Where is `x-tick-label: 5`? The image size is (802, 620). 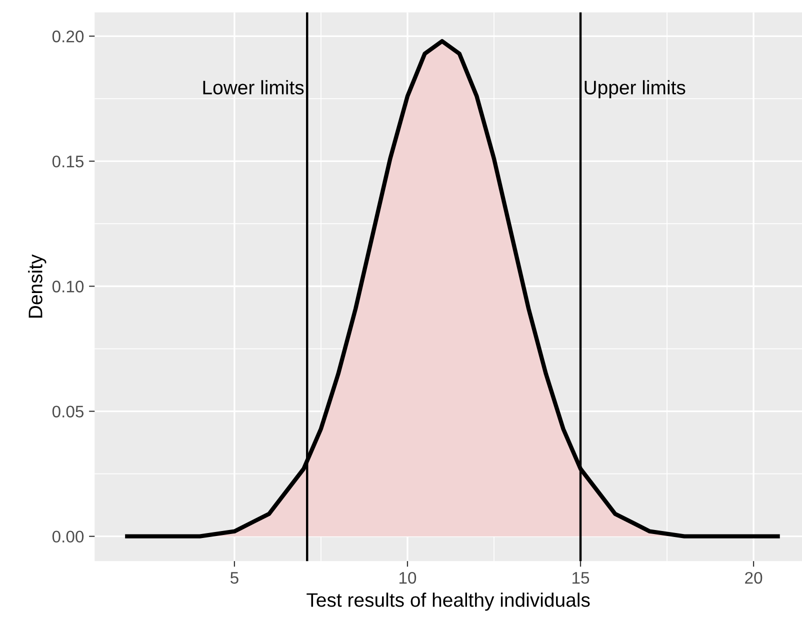 x-tick-label: 5 is located at coordinates (234, 578).